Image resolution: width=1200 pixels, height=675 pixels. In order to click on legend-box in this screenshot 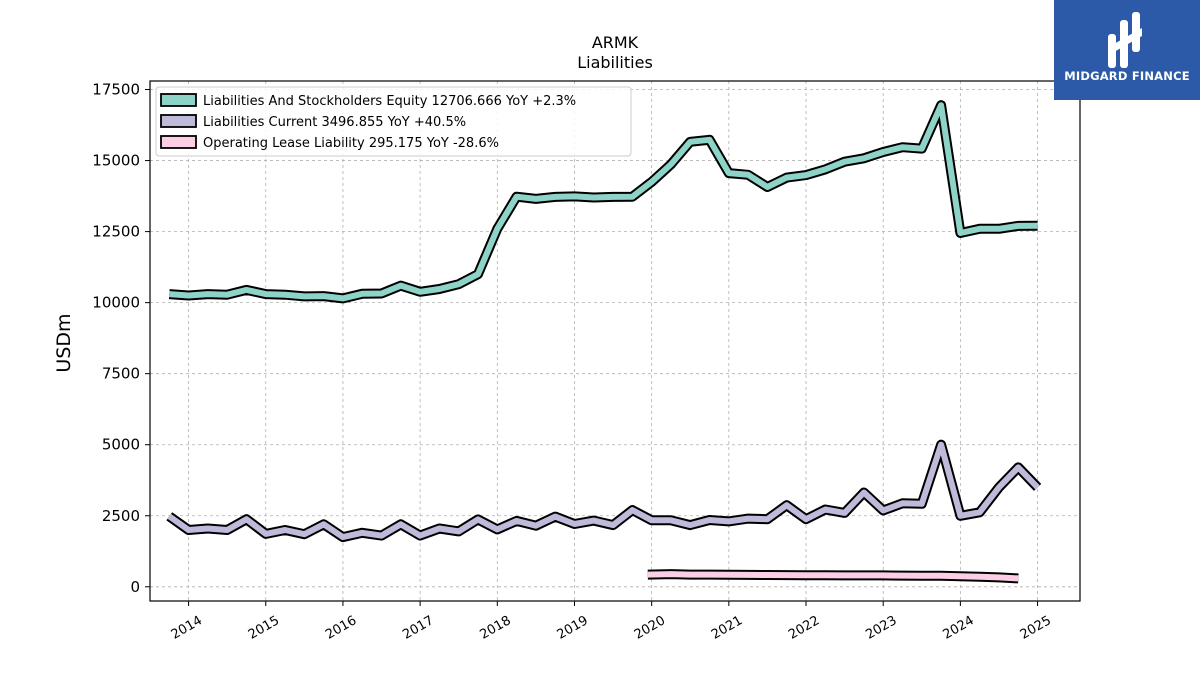, I will do `click(393, 121)`.